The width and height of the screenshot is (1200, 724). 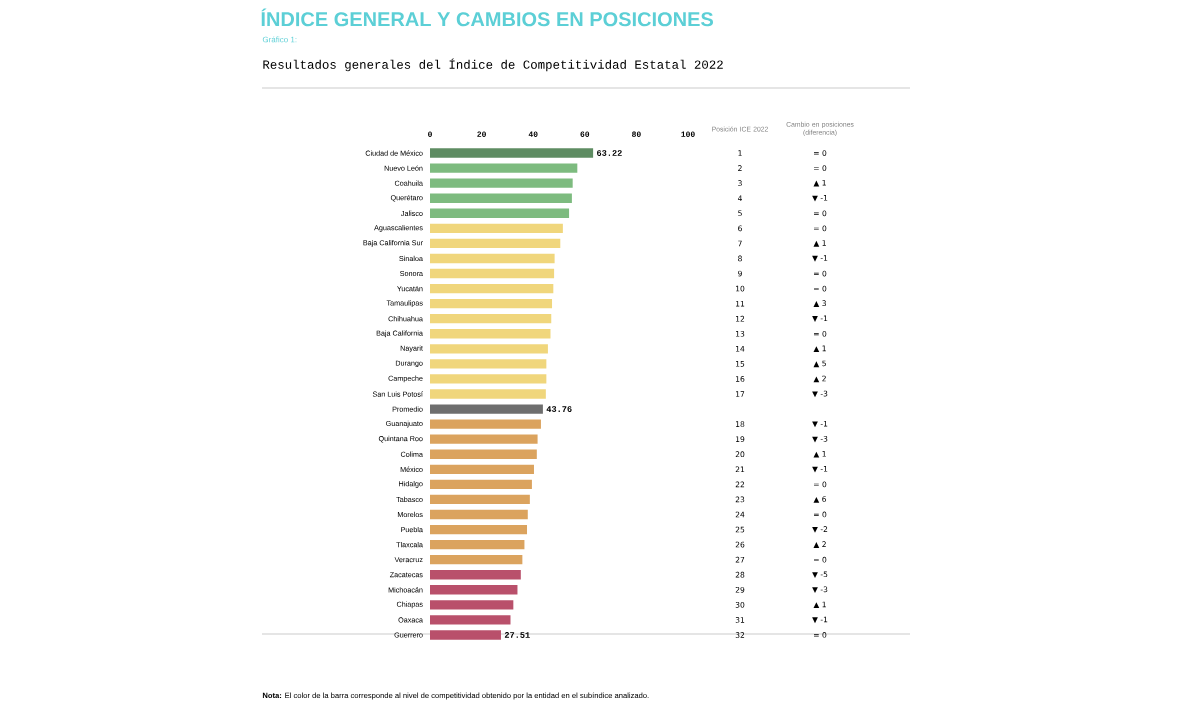 What do you see at coordinates (487, 17) in the screenshot?
I see `chart-title: ÍNDICE GENERAL Y CAMBIOS EN POSICIONES` at bounding box center [487, 17].